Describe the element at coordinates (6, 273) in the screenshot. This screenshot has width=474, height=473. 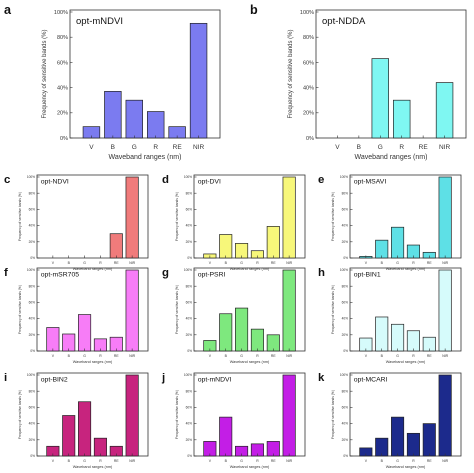
I see `panel-letter: f` at that location.